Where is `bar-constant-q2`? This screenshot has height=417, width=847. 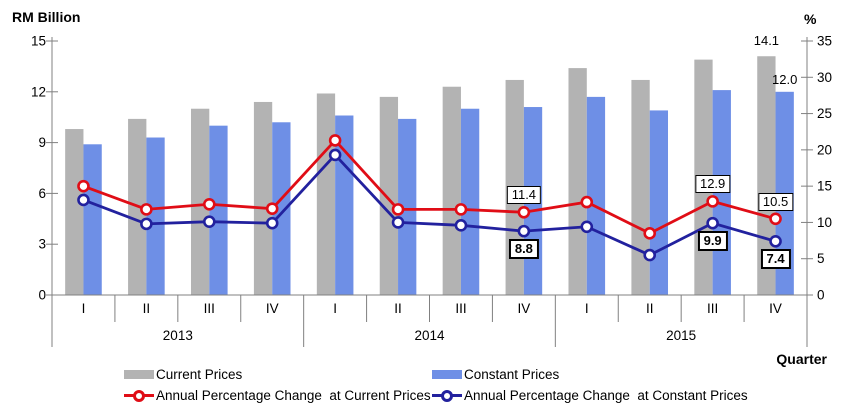 bar-constant-q2 is located at coordinates (218, 210).